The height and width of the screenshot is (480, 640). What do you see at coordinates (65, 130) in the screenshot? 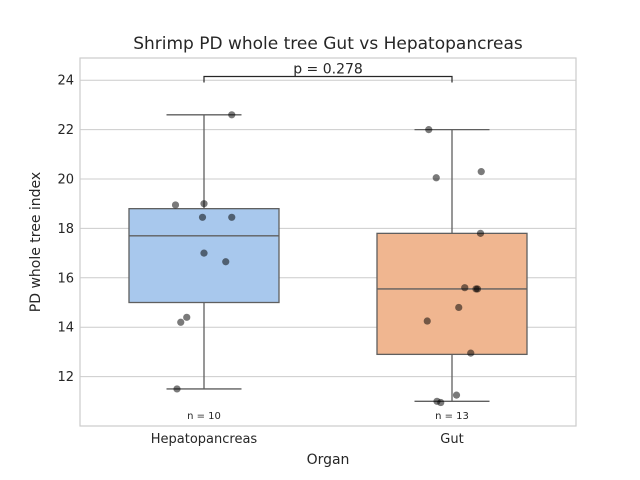
I see `y-tick-label: 22` at bounding box center [65, 130].